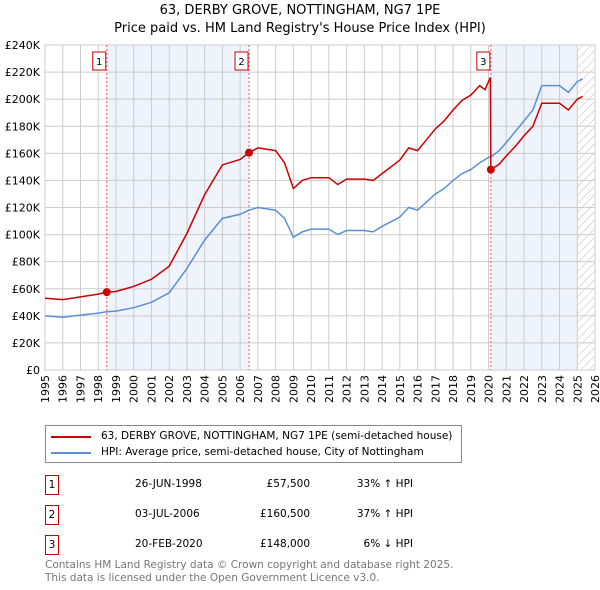 This screenshot has width=600, height=590. Describe the element at coordinates (285, 514) in the screenshot. I see `sale-price: £160,500` at that location.